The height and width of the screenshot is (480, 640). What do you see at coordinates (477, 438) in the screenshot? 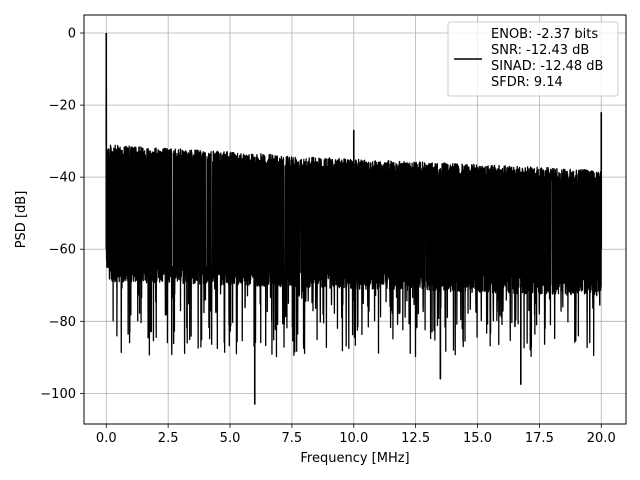
I see `x-tick-label: 15.0` at bounding box center [477, 438].